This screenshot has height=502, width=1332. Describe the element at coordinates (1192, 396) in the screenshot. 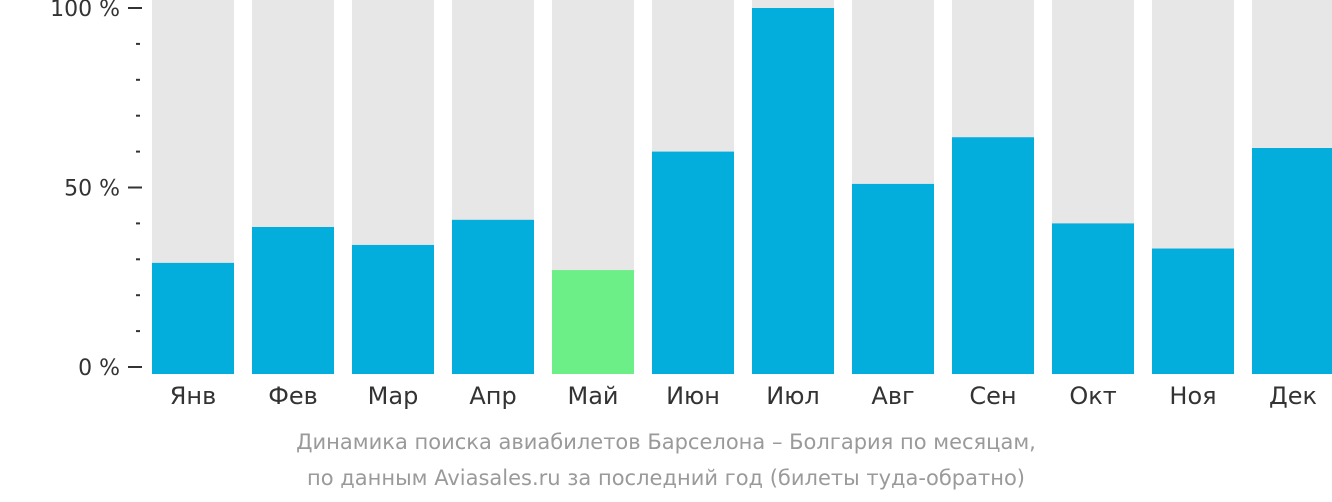

I see `xtick-label: Ноя` at that location.